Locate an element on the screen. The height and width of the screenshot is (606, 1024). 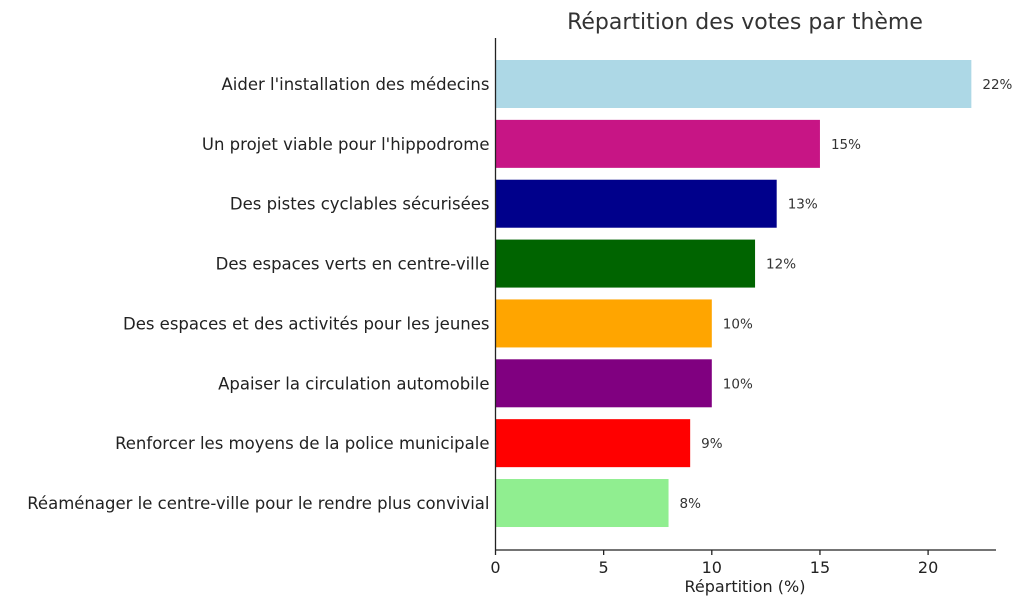
x-axis-ticks-group: 0 5 10 15 20 is located at coordinates (714, 563).